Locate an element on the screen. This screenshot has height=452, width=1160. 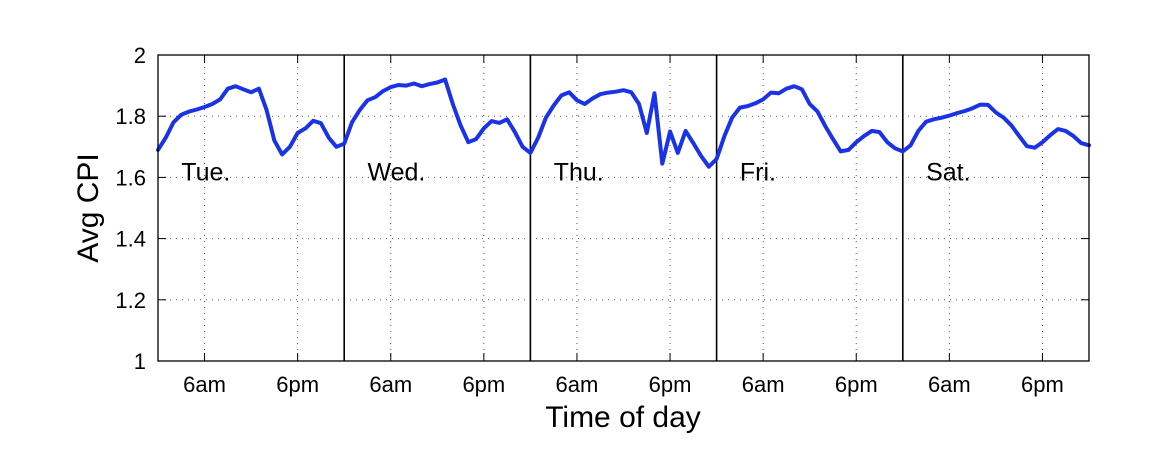
y-tick-label: 1.8 is located at coordinates (130, 116).